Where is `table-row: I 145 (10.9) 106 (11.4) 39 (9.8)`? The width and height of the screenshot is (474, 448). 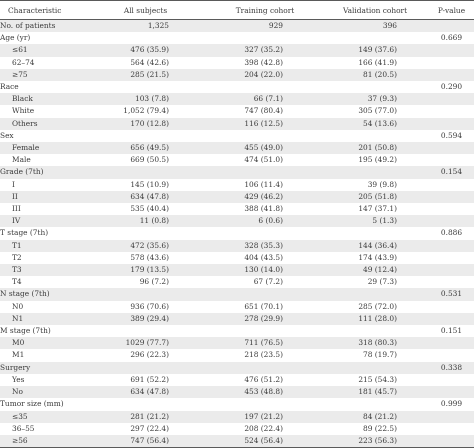 table-row: I 145 (10.9) 106 (11.4) 39 (9.8) is located at coordinates (237, 184).